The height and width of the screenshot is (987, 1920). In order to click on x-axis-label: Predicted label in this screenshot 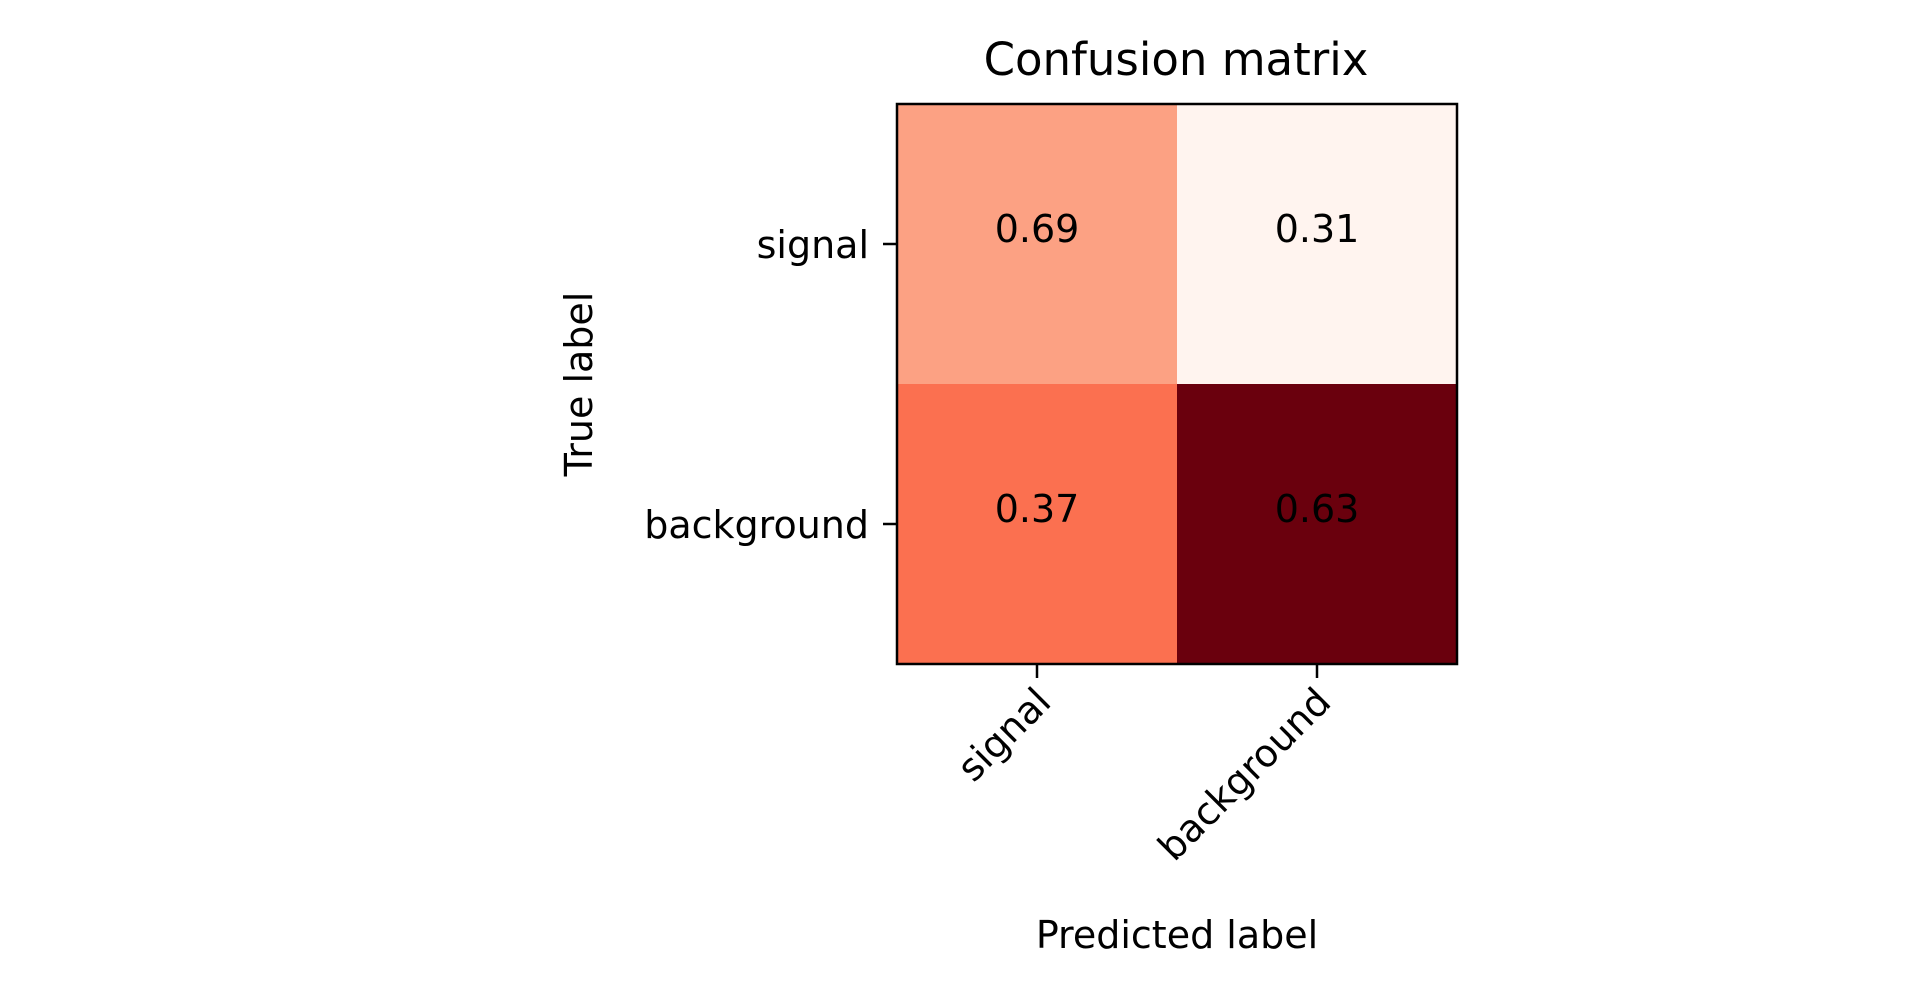, I will do `click(1177, 935)`.